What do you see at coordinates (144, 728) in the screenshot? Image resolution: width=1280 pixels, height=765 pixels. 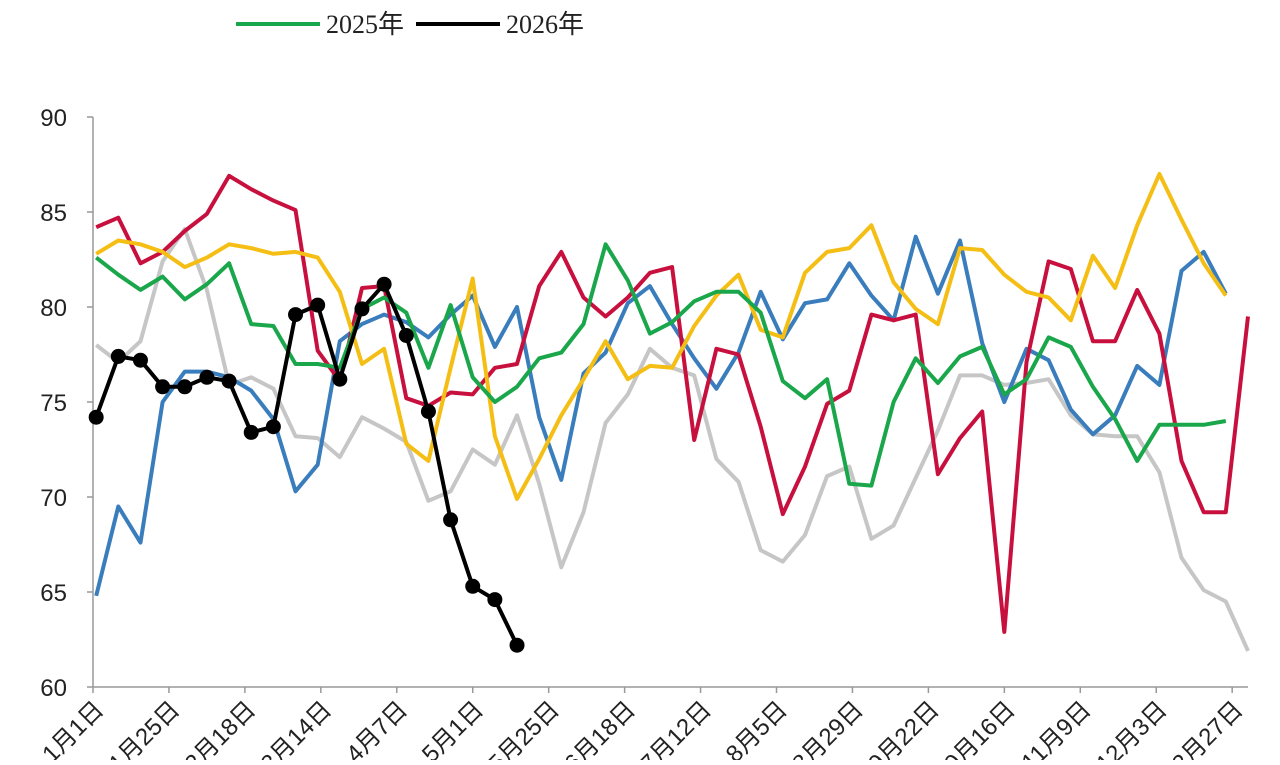 I see `x-tick-label: 1月25日` at bounding box center [144, 728].